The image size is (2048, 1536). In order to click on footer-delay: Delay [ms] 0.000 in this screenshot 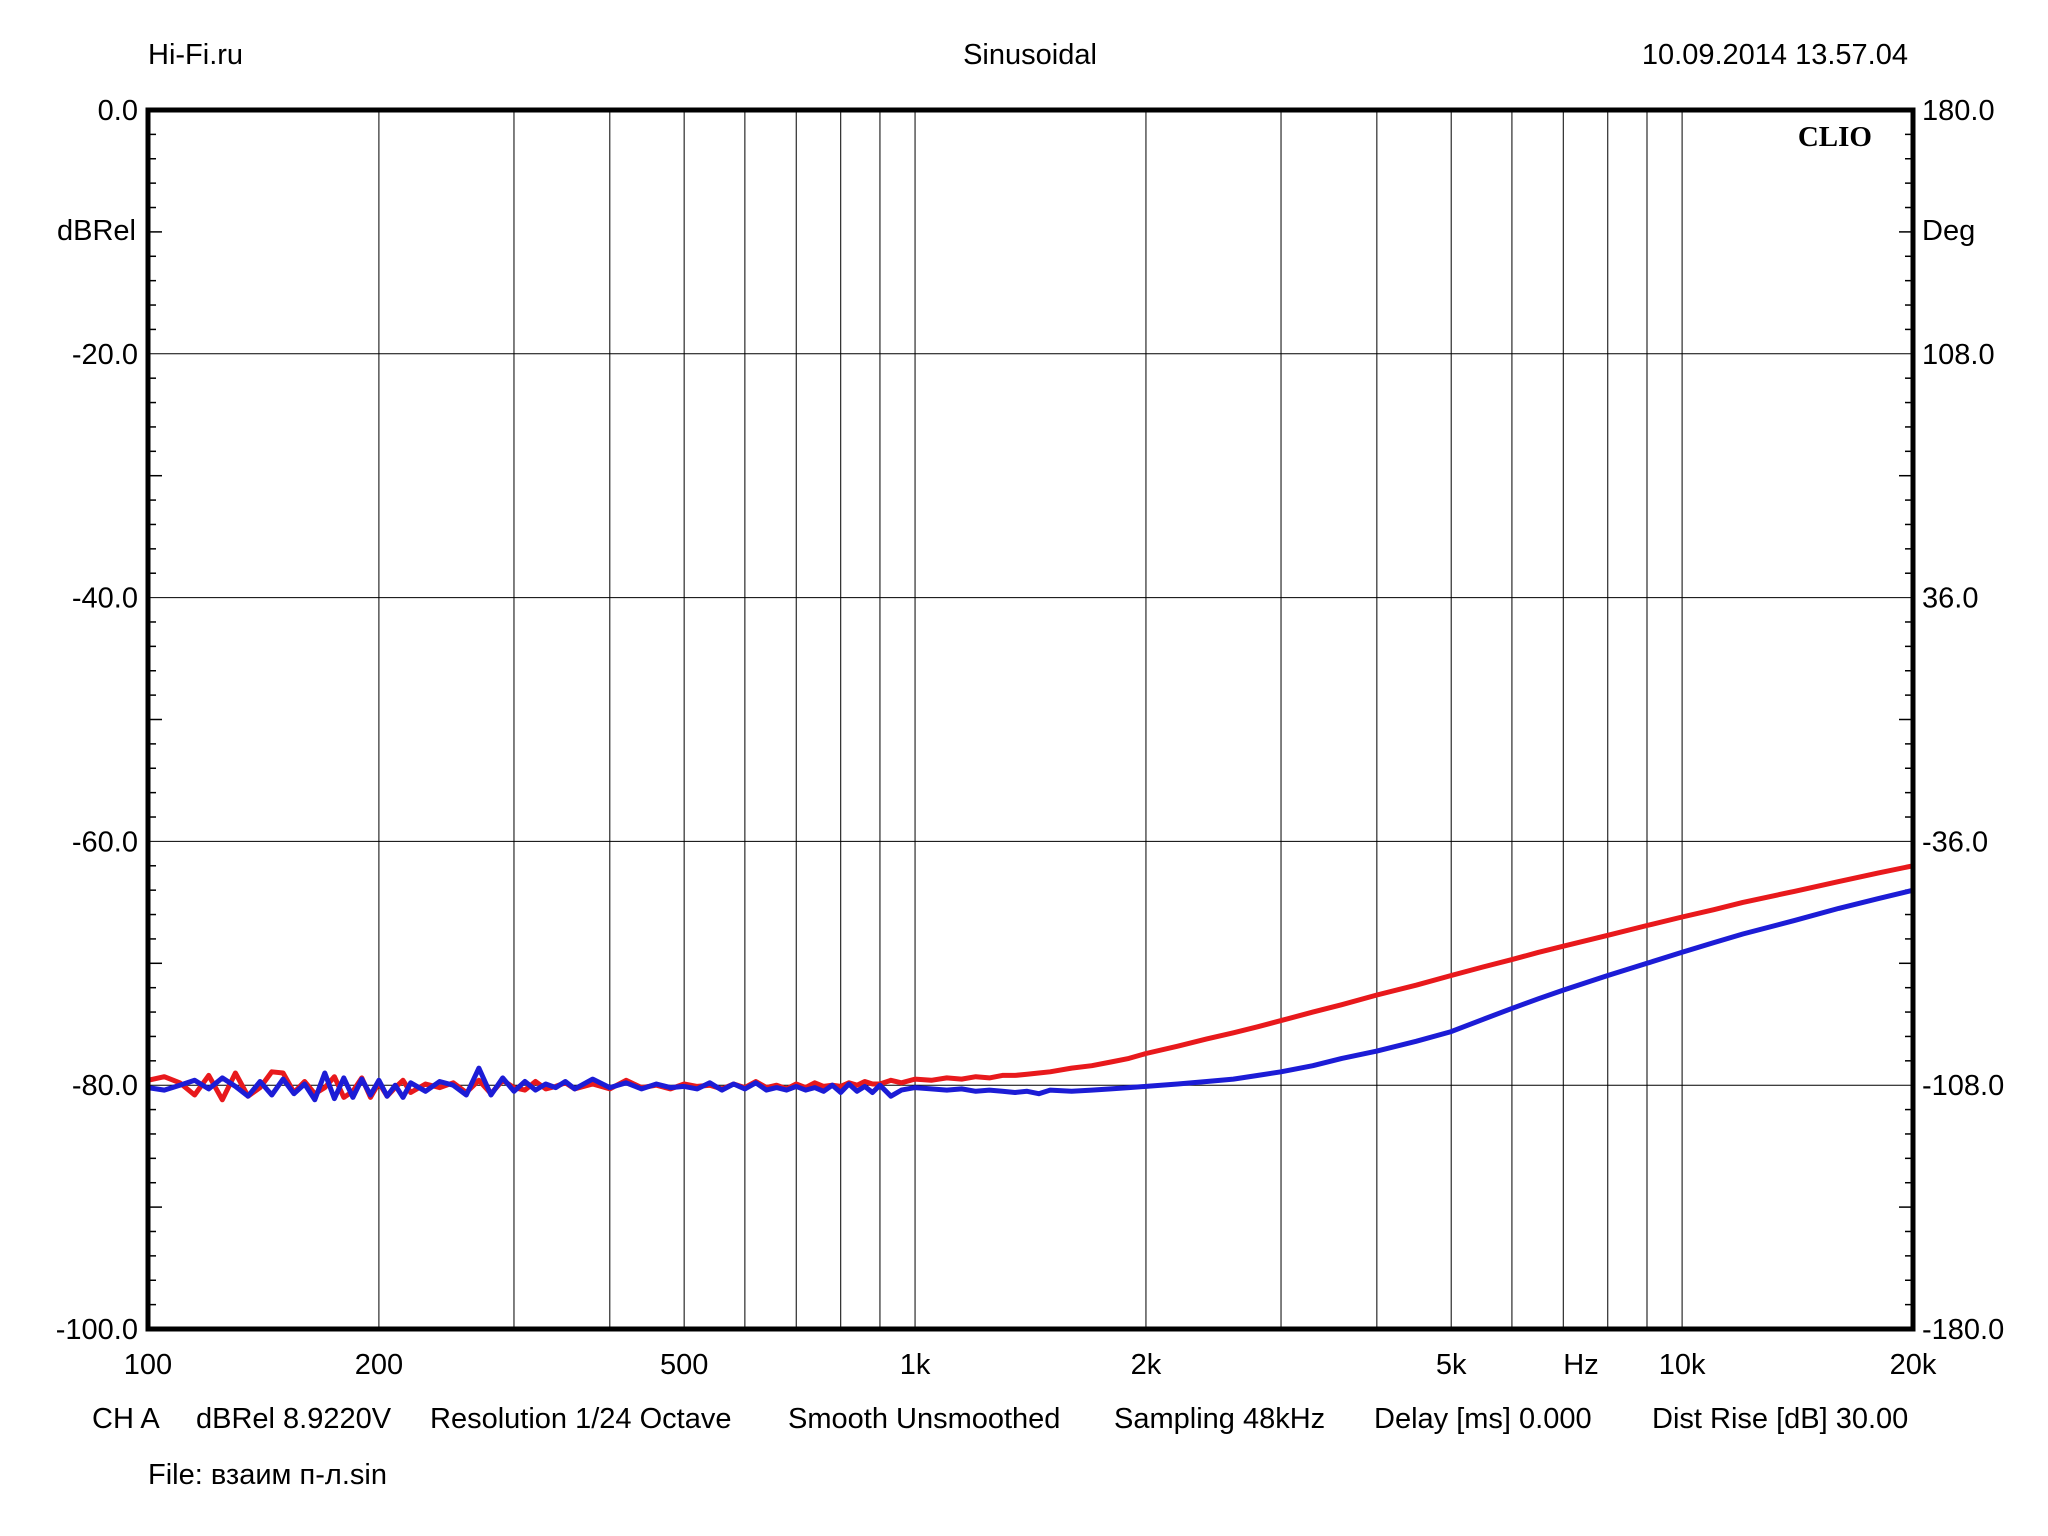, I will do `click(1483, 1419)`.